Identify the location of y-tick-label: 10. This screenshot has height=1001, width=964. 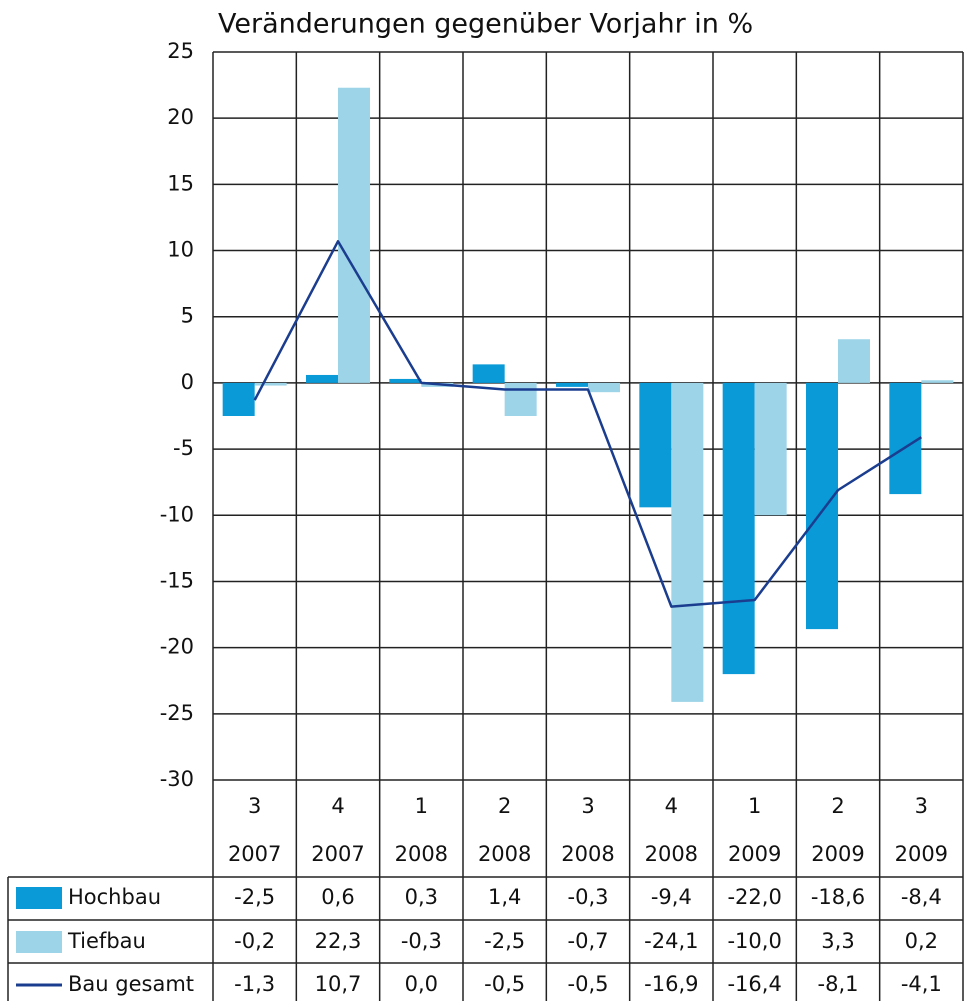
(180, 250).